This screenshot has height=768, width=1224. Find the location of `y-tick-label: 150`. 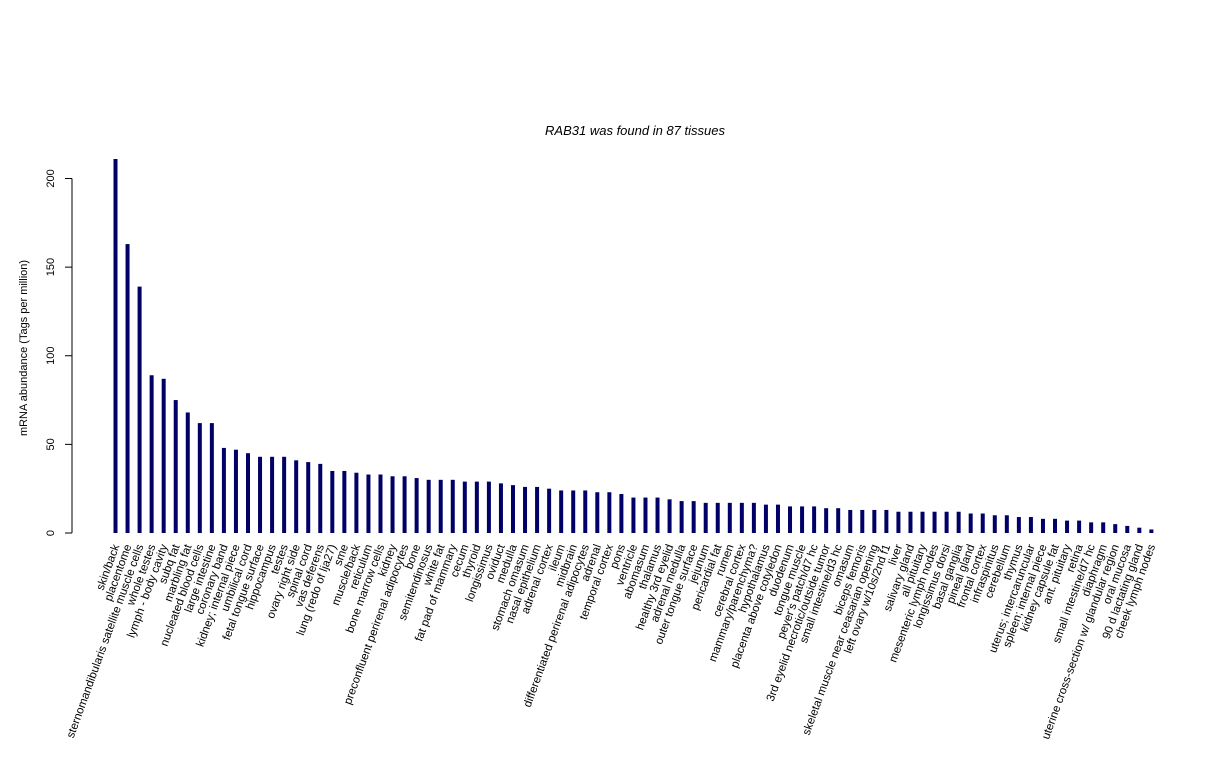

y-tick-label: 150 is located at coordinates (51, 267).